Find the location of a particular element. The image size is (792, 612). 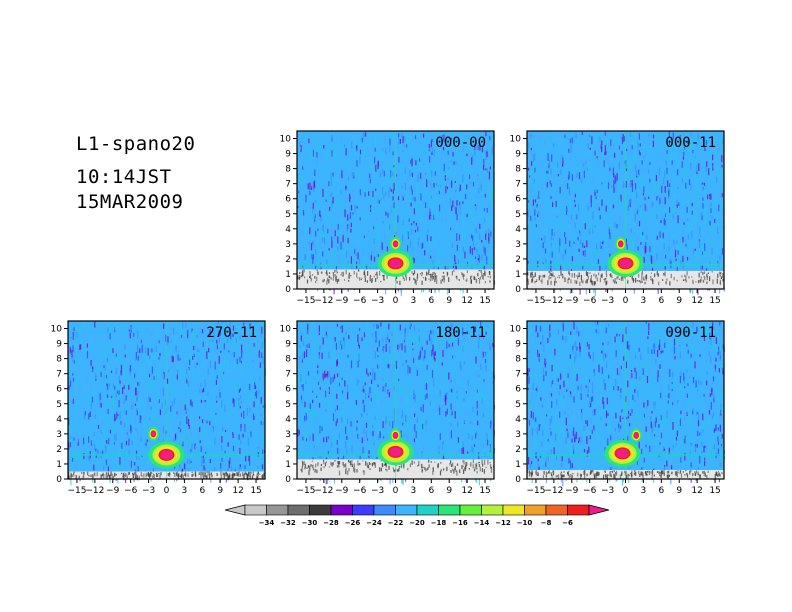

panel-label: 270-11 is located at coordinates (231, 333).